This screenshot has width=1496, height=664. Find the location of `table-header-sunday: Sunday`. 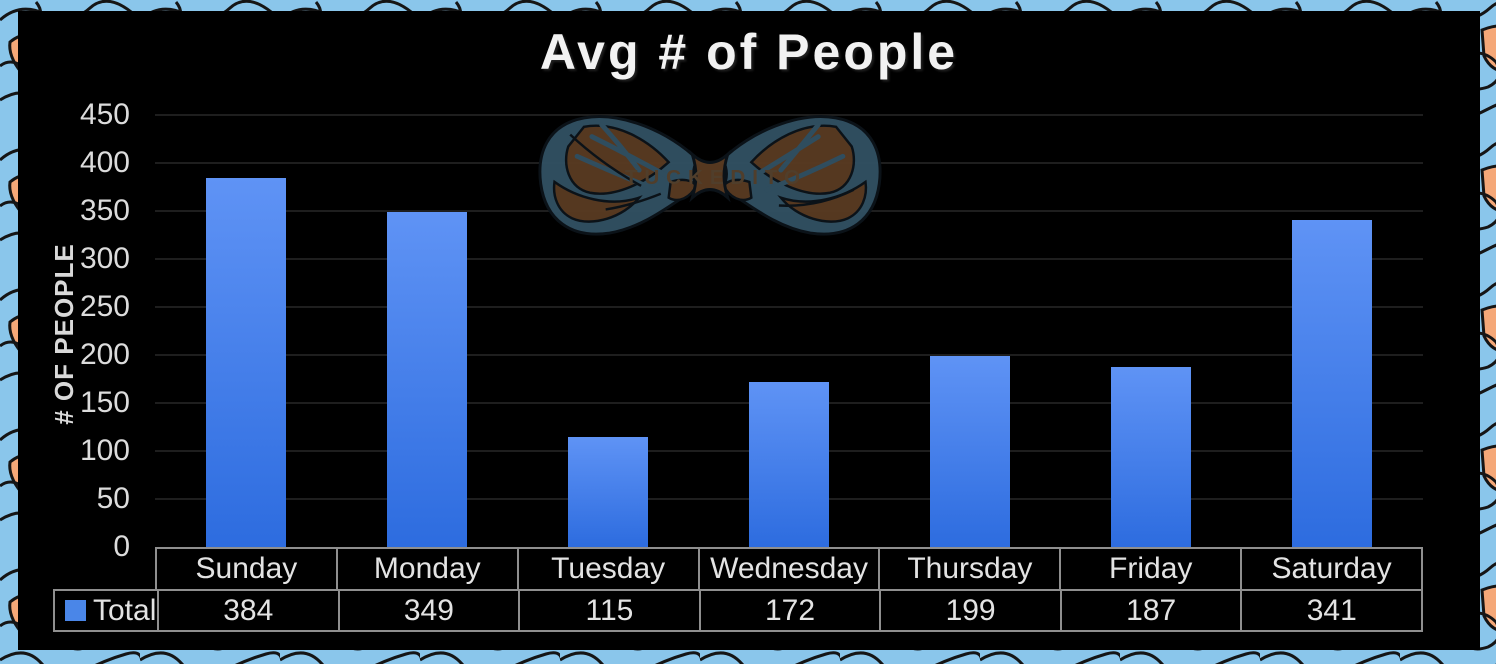

table-header-sunday: Sunday is located at coordinates (246, 568).